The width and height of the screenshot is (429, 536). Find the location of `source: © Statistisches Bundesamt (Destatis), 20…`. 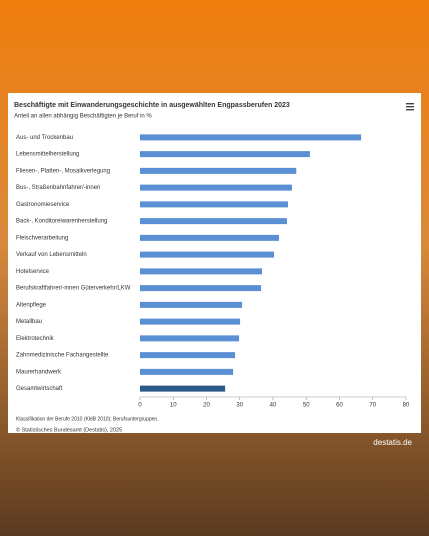

source: © Statistisches Bundesamt (Destatis), 20… is located at coordinates (69, 429).